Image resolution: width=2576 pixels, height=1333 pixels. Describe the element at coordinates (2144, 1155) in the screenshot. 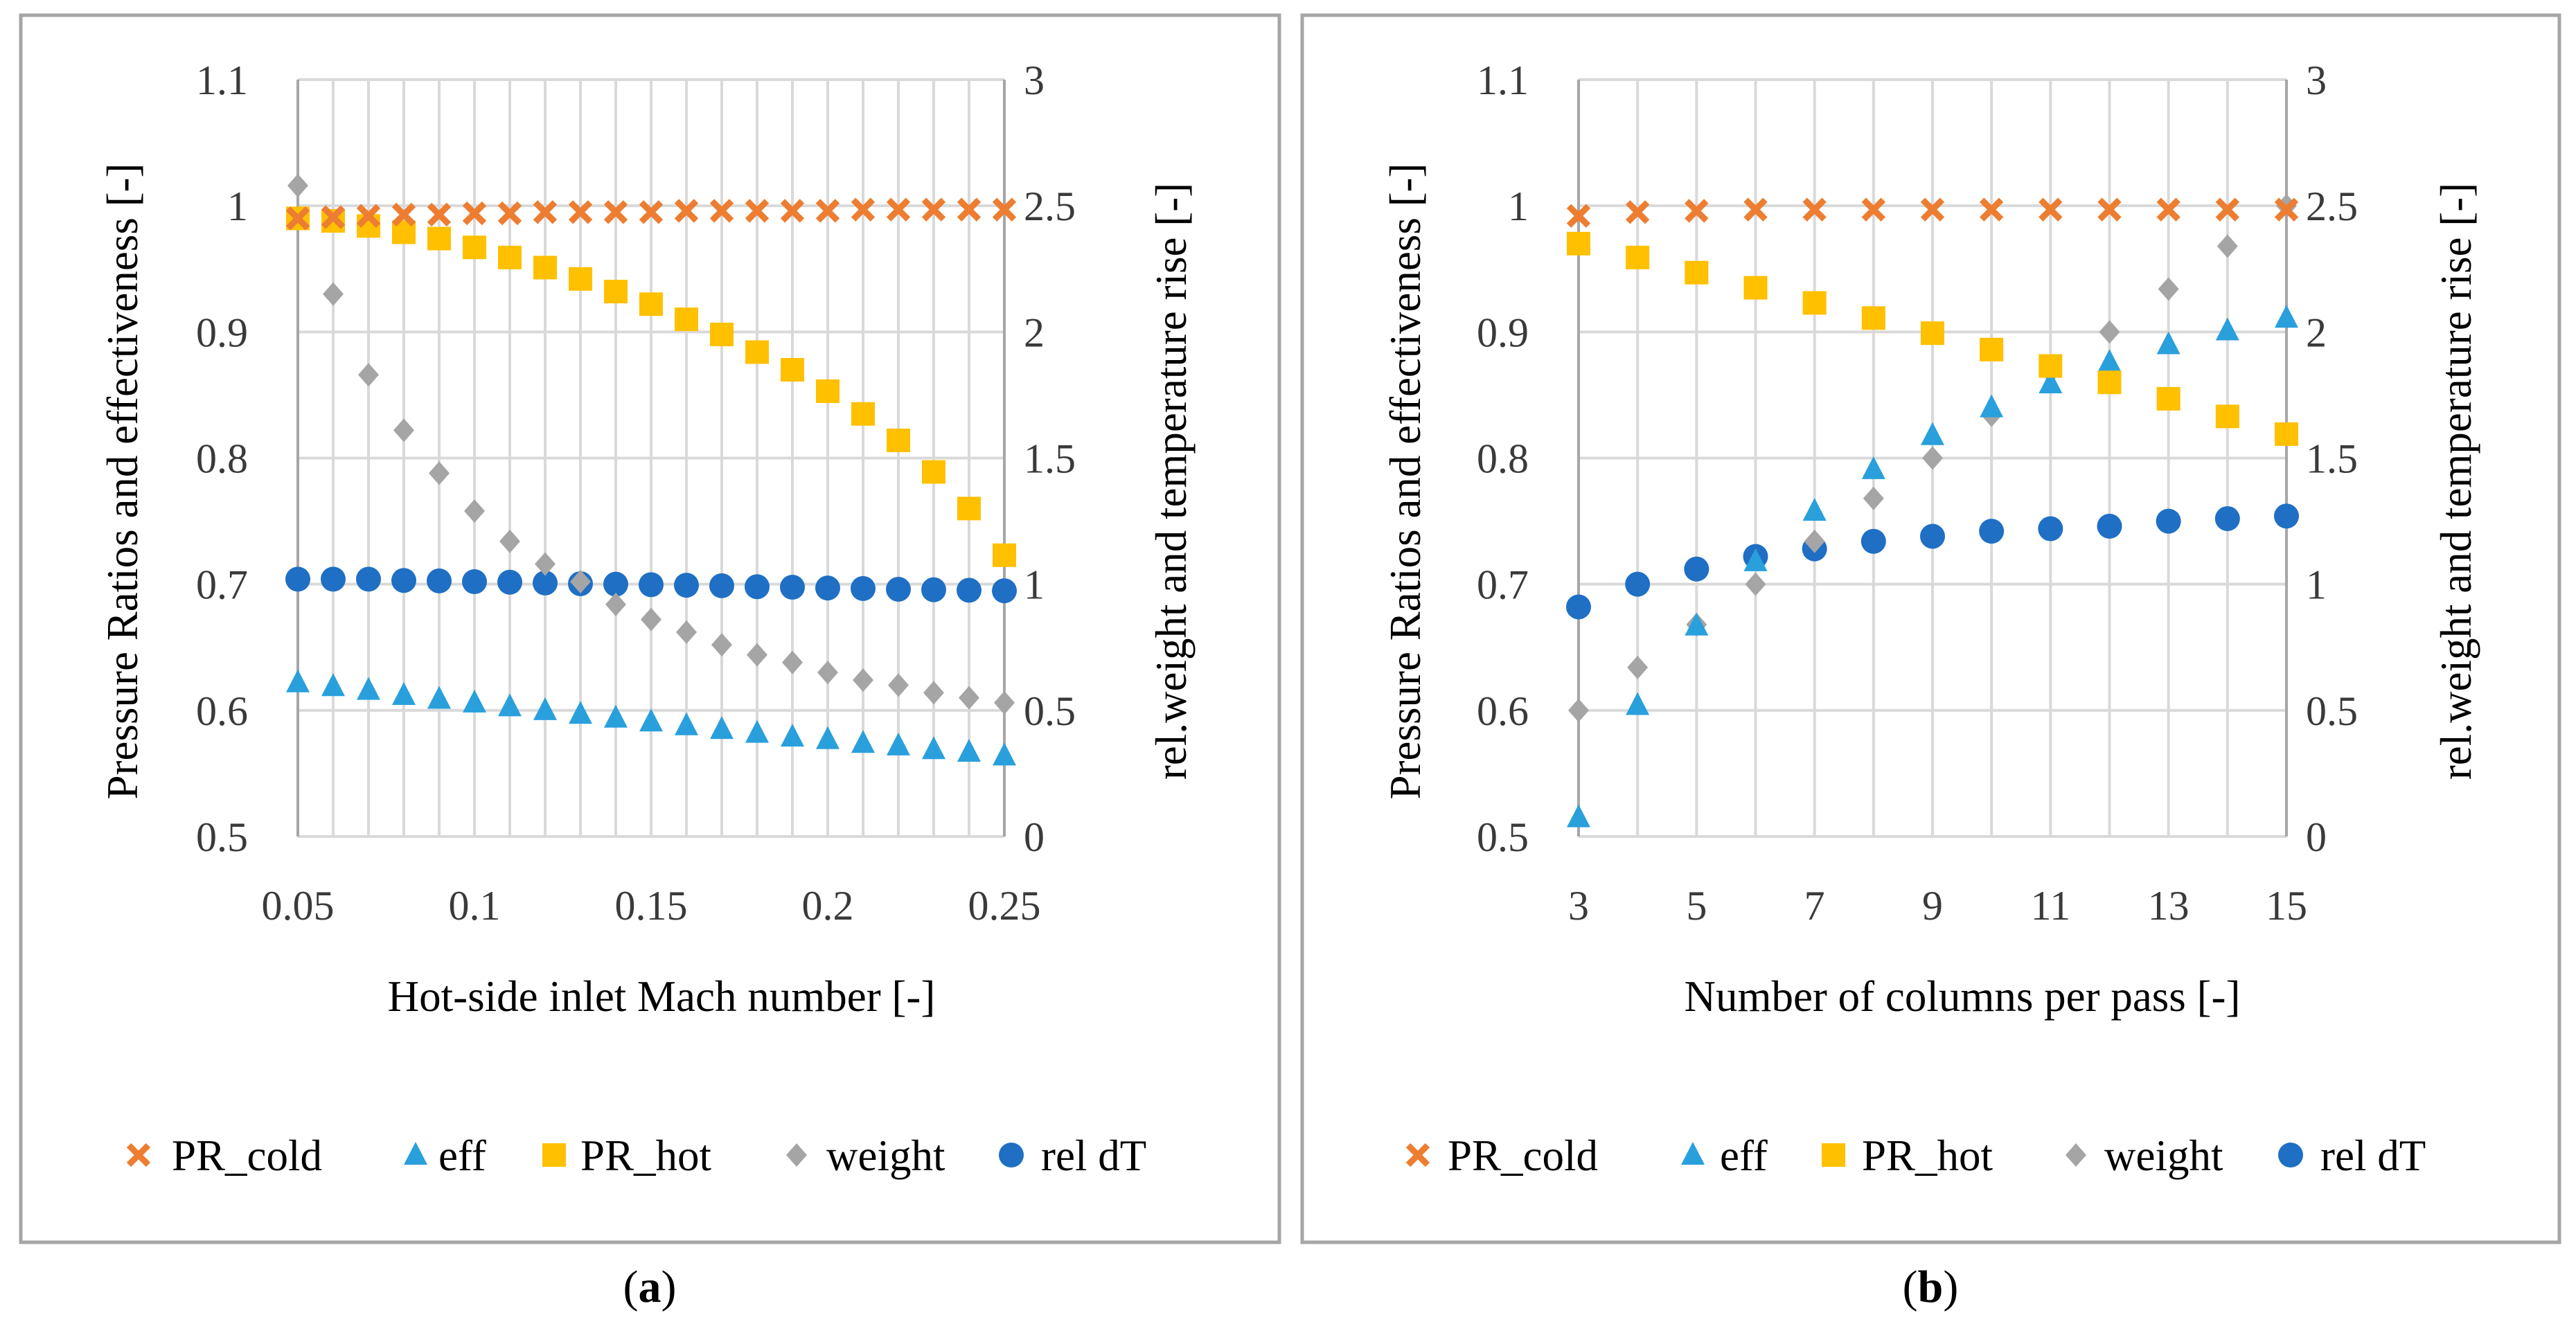

I see `panel-b-legend-item-weight: weight` at that location.